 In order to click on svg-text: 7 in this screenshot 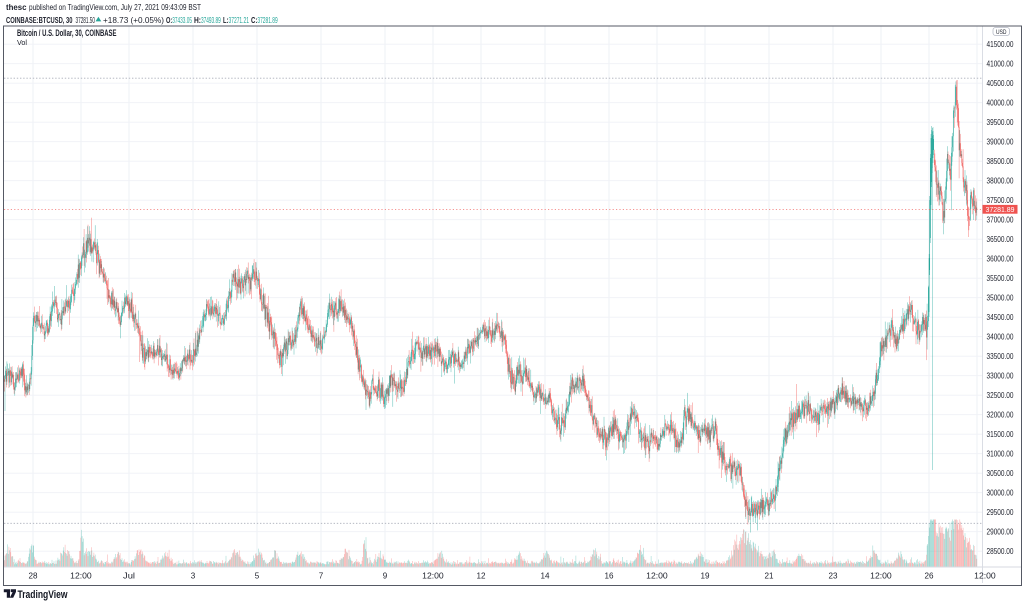, I will do `click(321, 575)`.